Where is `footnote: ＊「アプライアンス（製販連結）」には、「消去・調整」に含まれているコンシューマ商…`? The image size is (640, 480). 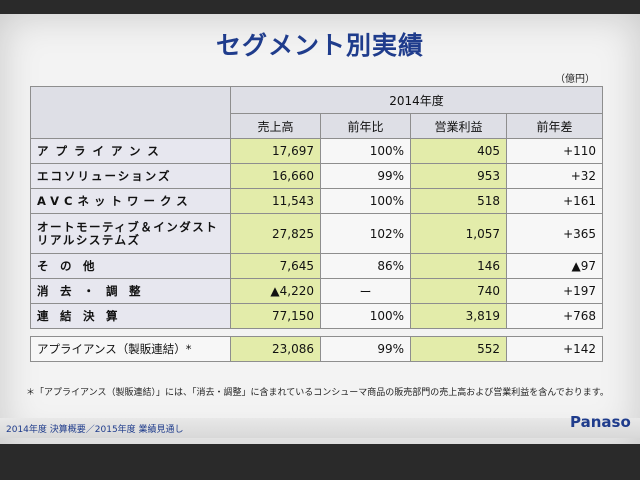
footnote: ＊「アプライアンス（製販連結）」には、「消去・調整」に含まれているコンシューマ商… is located at coordinates (317, 393).